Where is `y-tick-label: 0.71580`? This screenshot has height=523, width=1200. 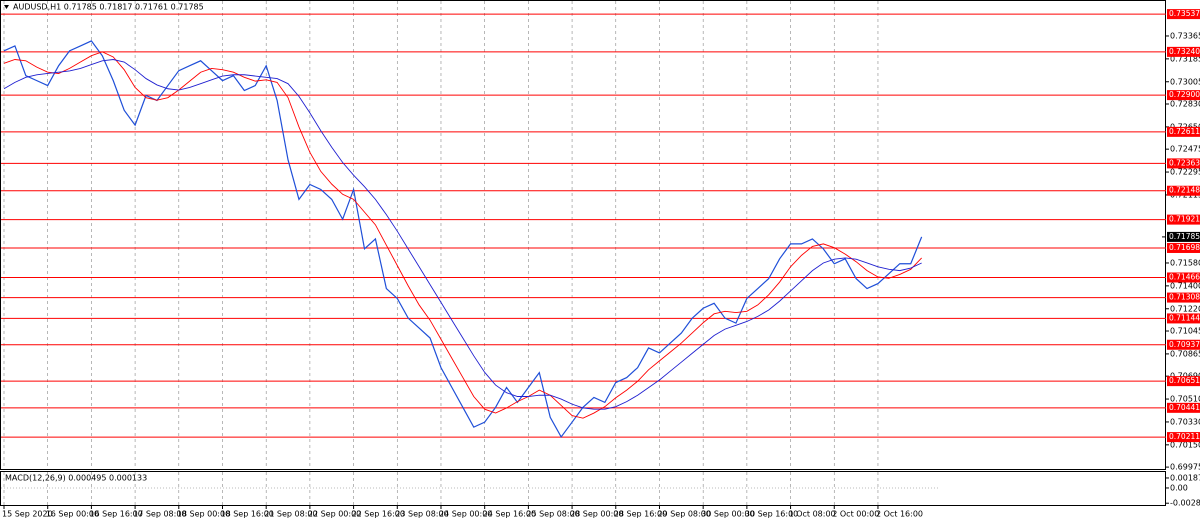
y-tick-label: 0.71580 is located at coordinates (1185, 262).